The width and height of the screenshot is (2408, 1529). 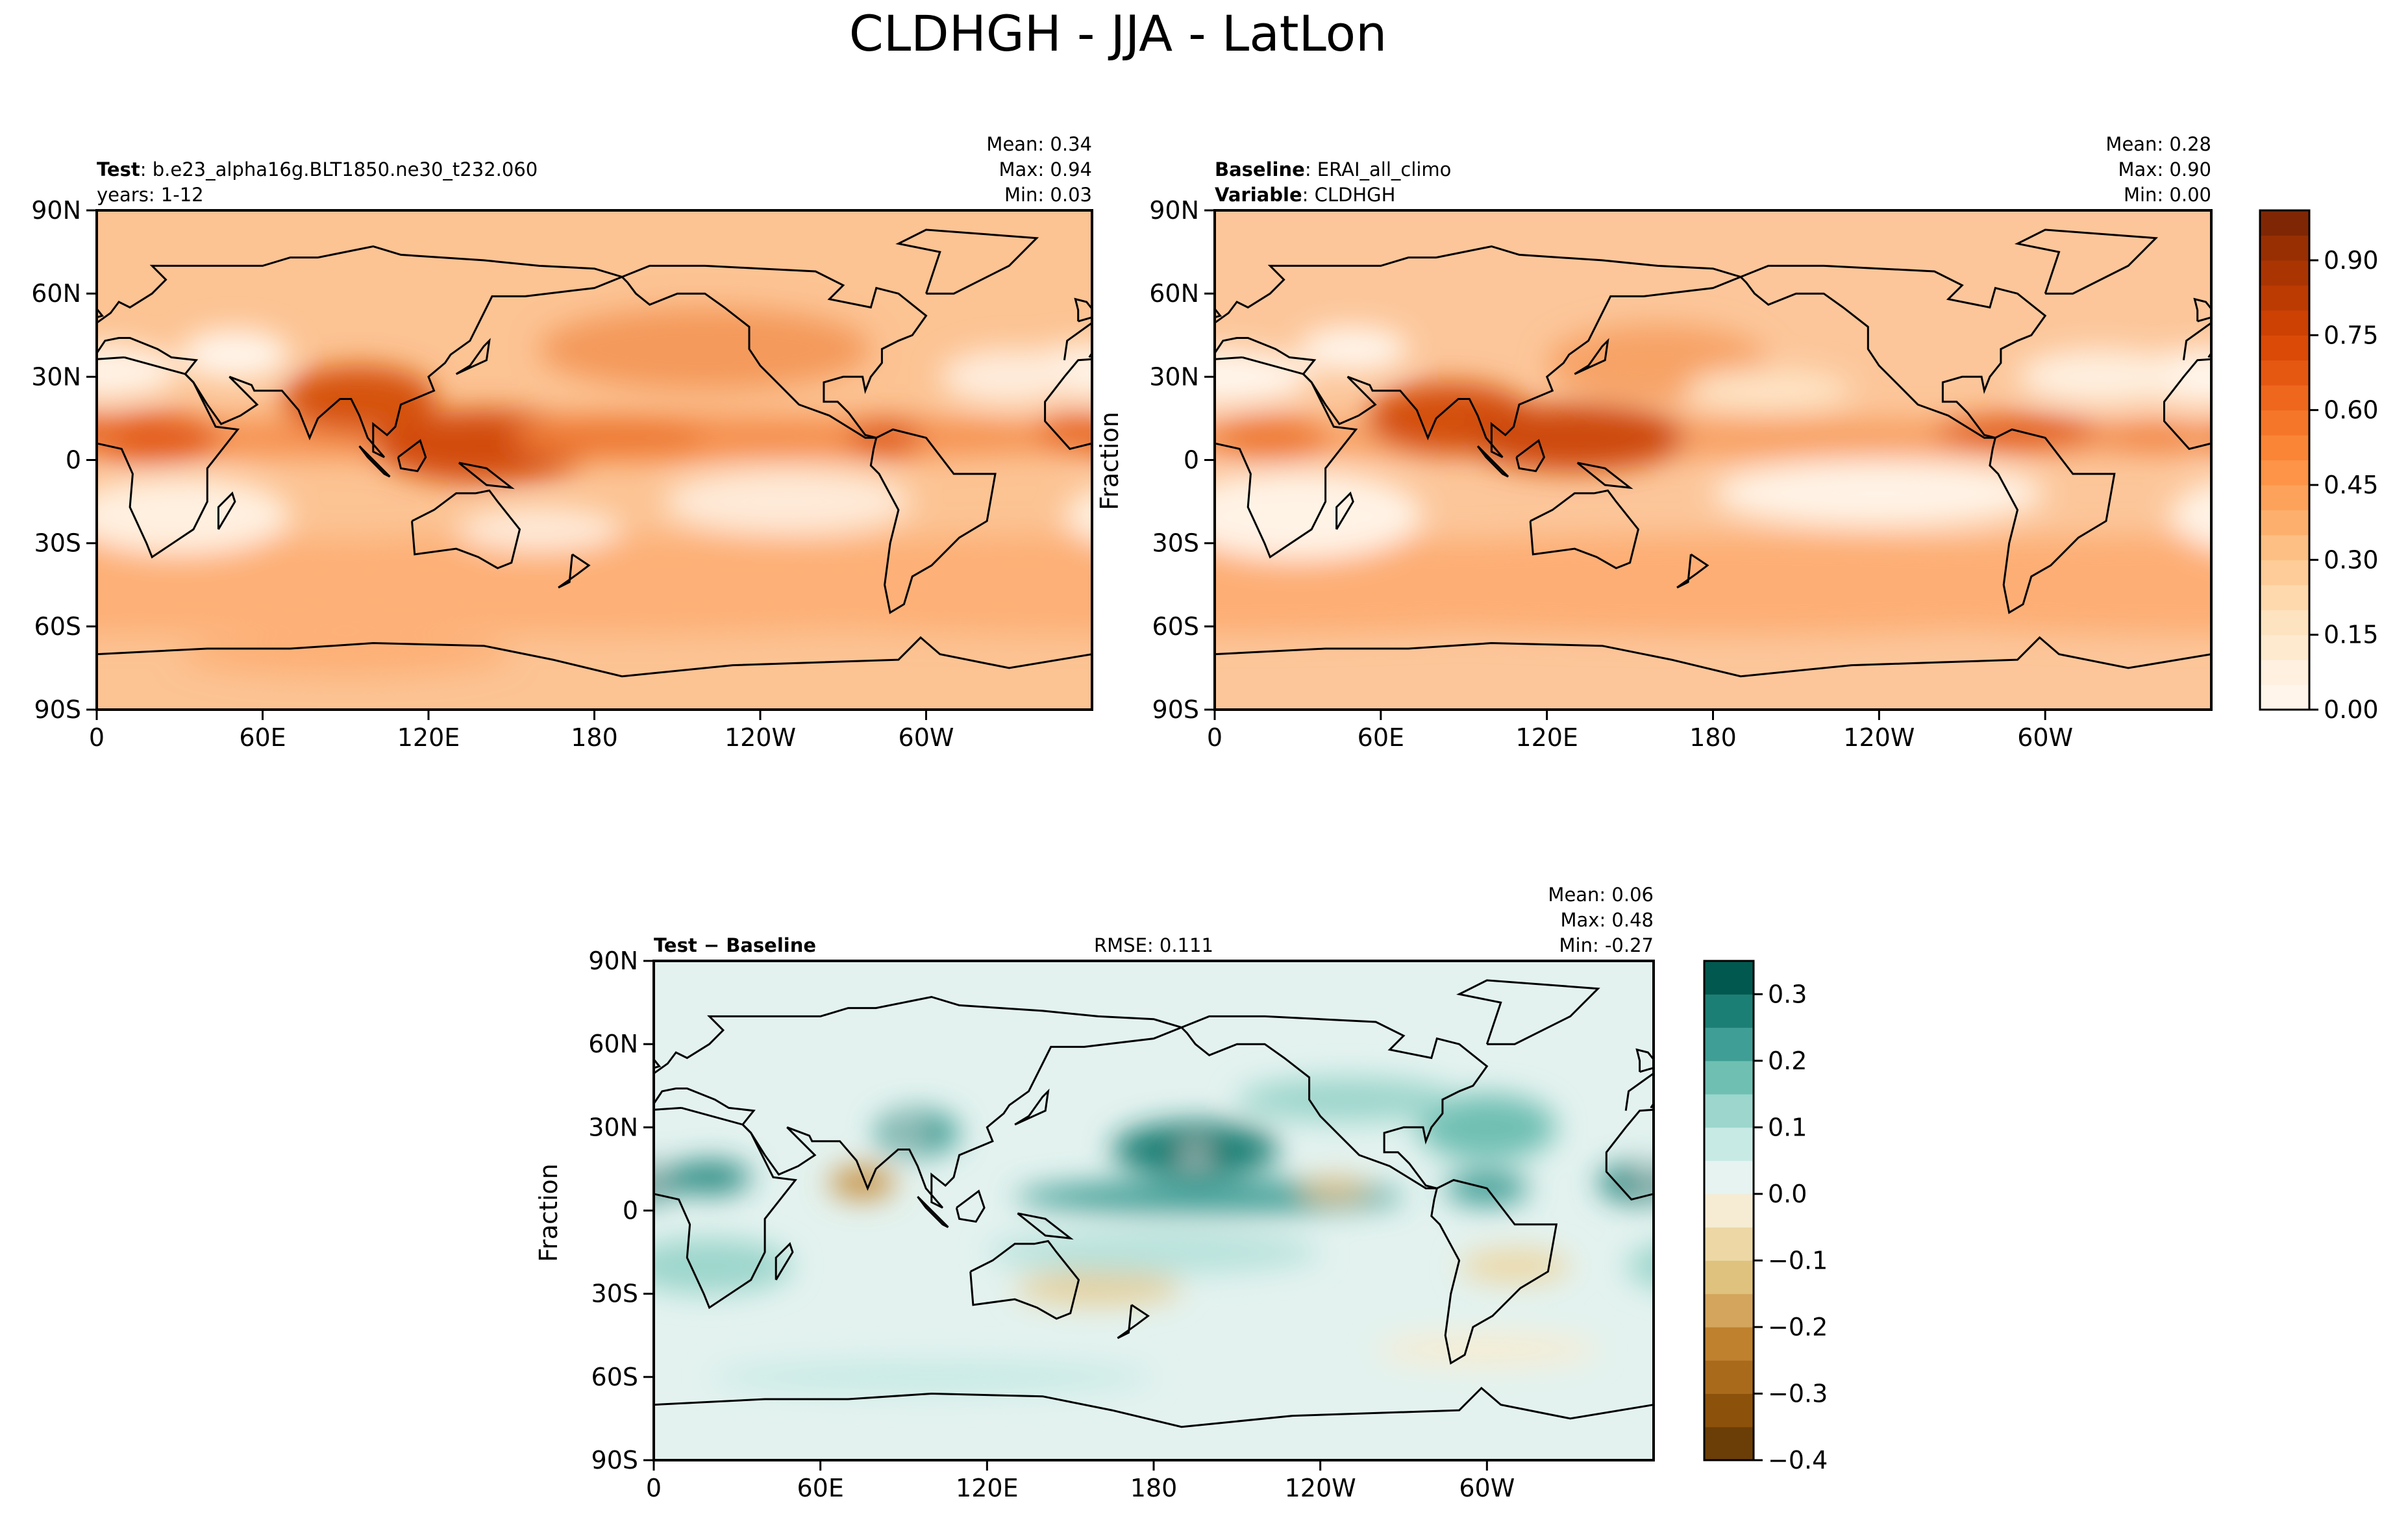 I want to click on header-text: : ERAI_all_climo, so click(x=1378, y=169).